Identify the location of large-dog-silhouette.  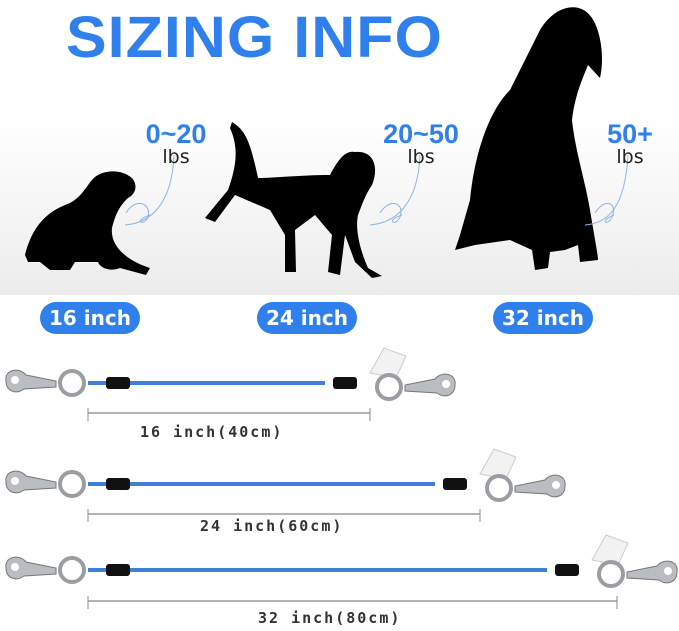
(529, 139).